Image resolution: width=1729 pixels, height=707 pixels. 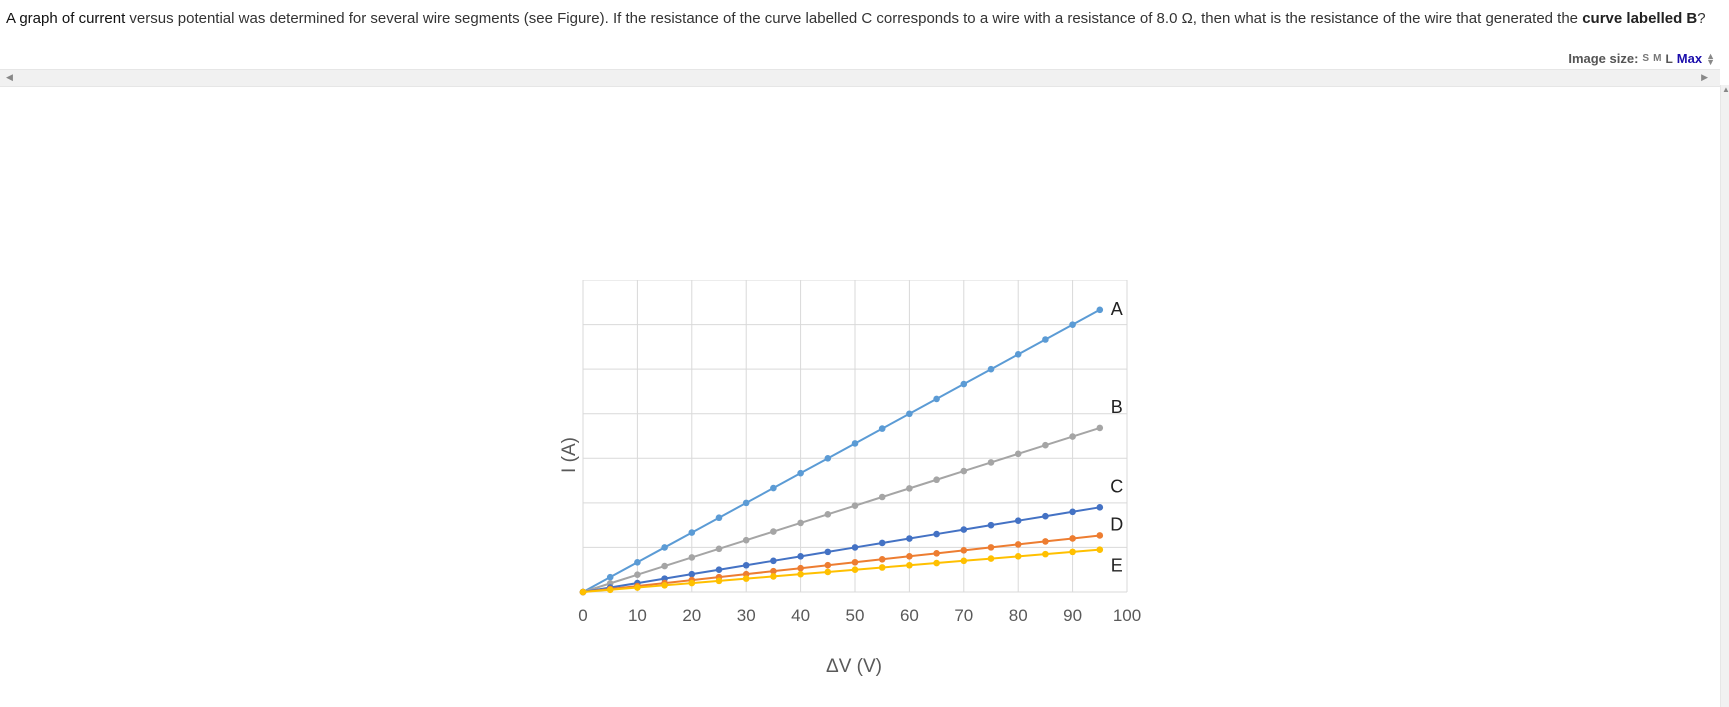 What do you see at coordinates (9, 77) in the screenshot?
I see `scroll-left-icon: ◀` at bounding box center [9, 77].